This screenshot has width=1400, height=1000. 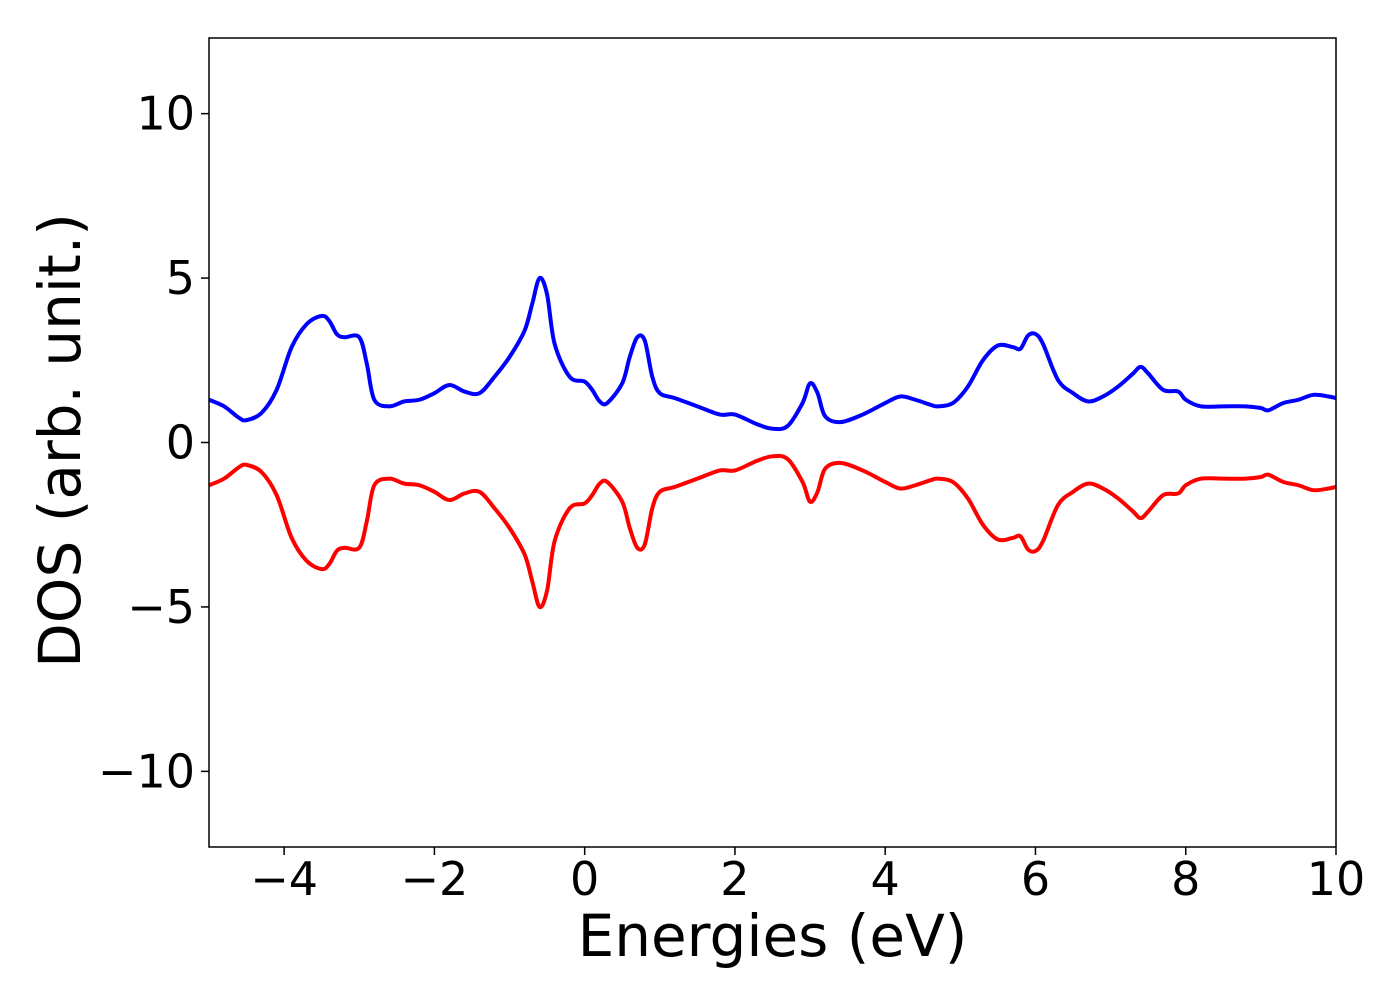 I want to click on y-tick-label: 0, so click(x=180, y=443).